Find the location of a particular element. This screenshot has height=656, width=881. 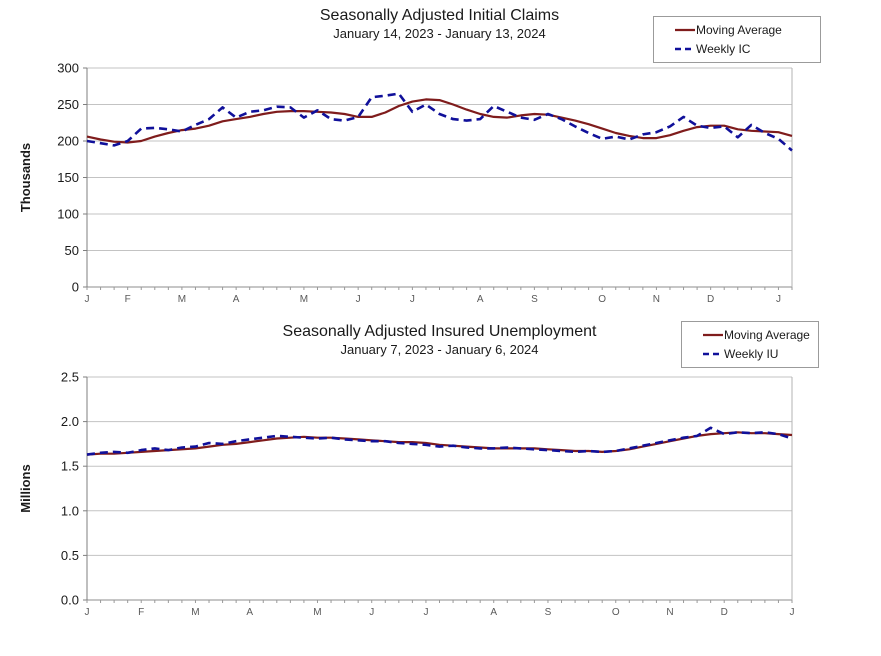

svg-text: 0 is located at coordinates (75, 287).